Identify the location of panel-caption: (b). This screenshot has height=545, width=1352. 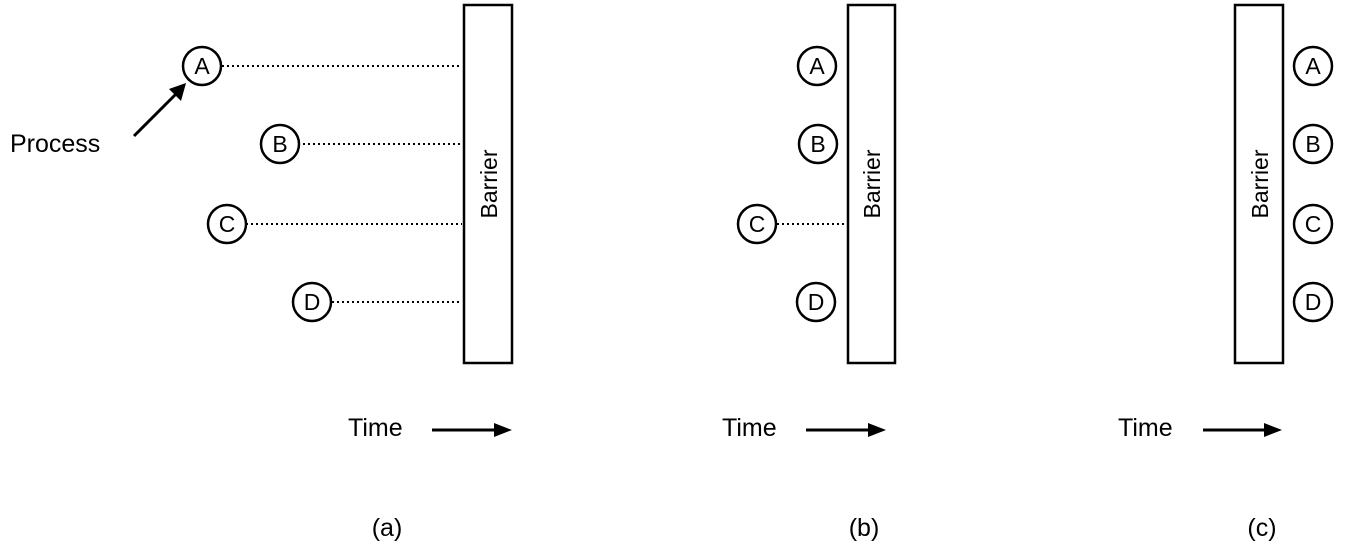
(864, 528).